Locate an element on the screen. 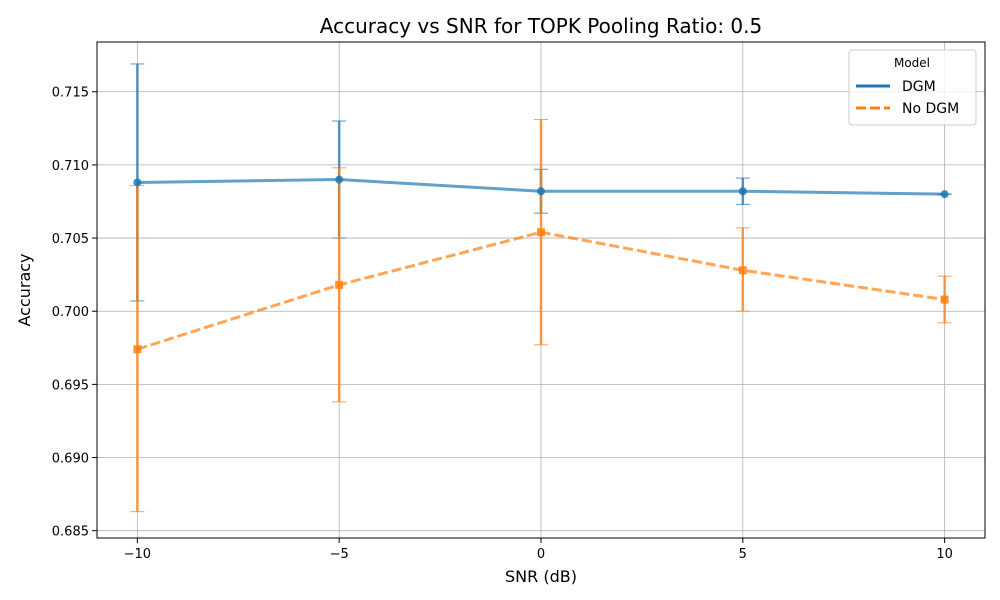 The height and width of the screenshot is (600, 1000). x-tick-label: −10 is located at coordinates (137, 554).